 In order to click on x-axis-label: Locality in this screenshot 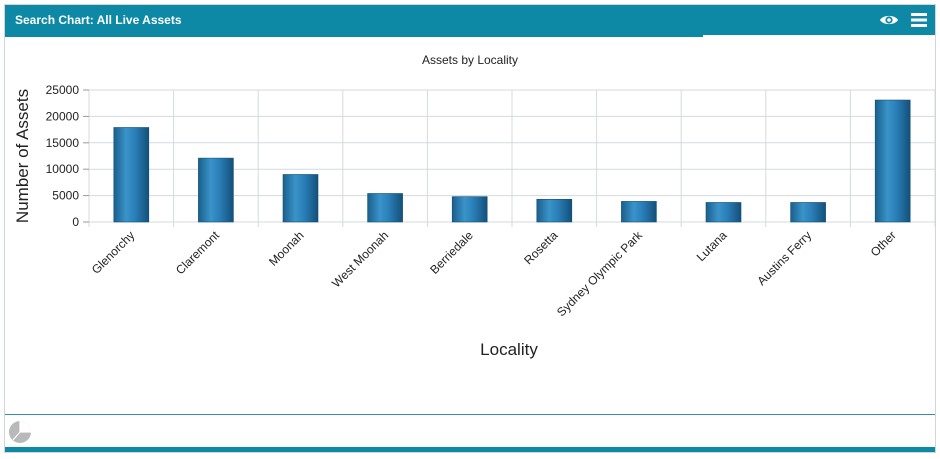, I will do `click(509, 349)`.